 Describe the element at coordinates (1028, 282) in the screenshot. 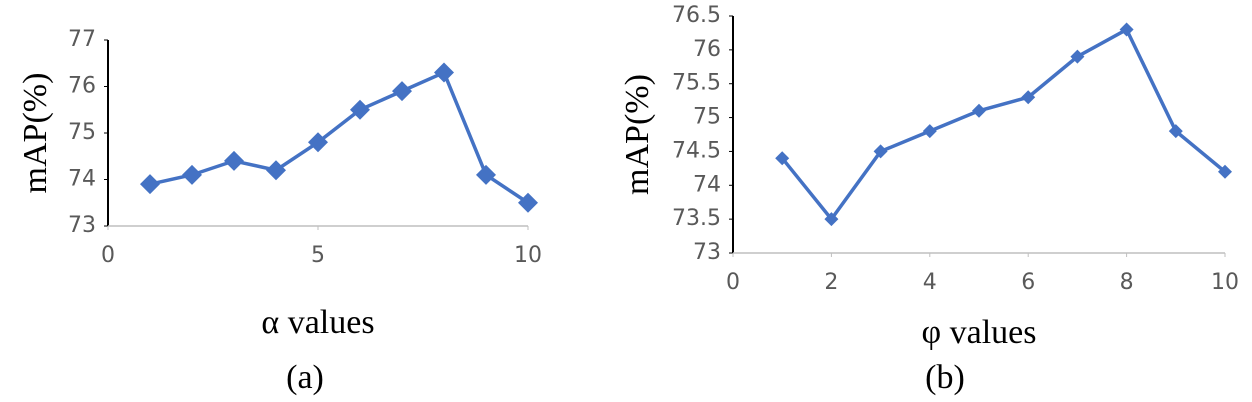

I see `x-tick-label: 6` at that location.